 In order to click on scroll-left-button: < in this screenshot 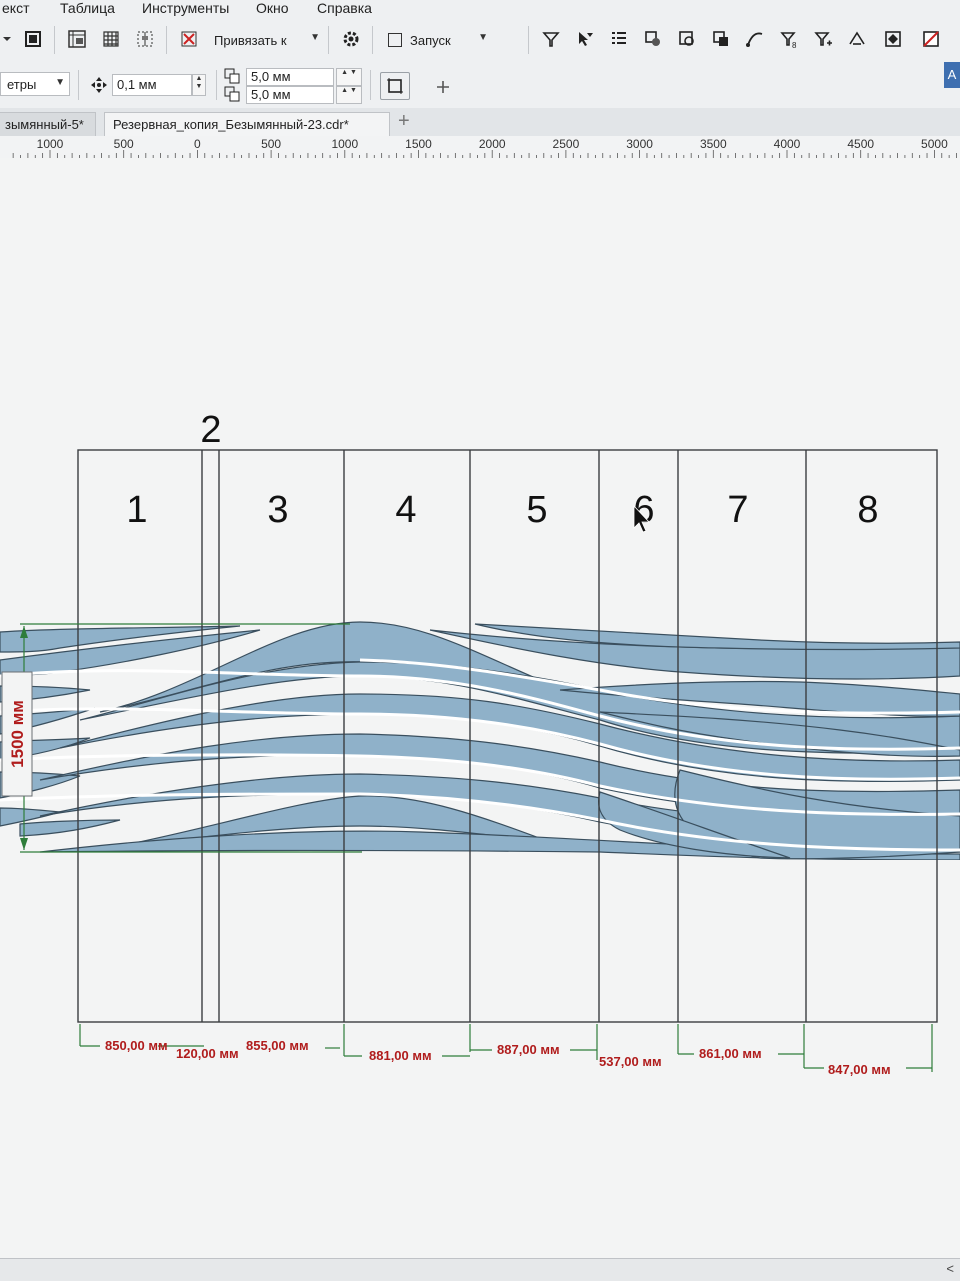, I will do `click(950, 1268)`.